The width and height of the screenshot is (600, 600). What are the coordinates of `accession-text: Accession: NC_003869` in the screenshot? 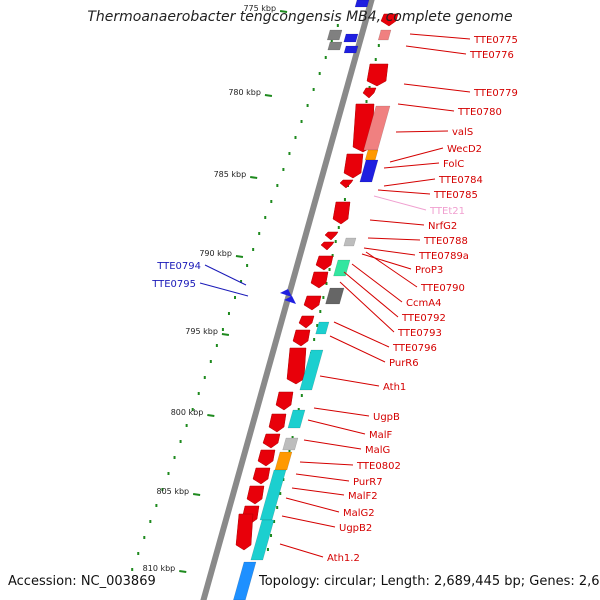 It's located at (82, 581).